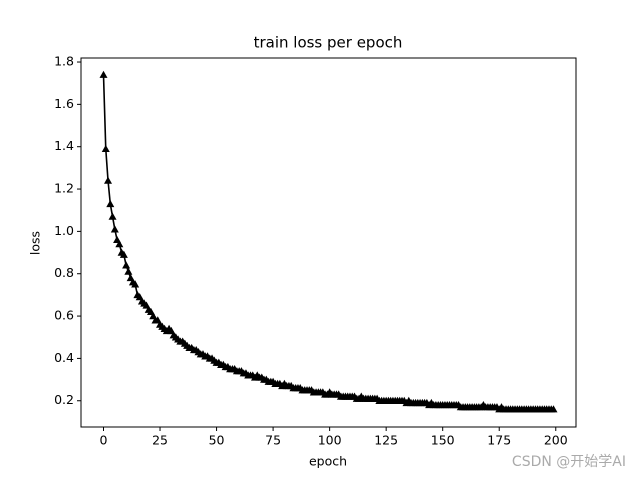 The height and width of the screenshot is (480, 640). Describe the element at coordinates (556, 440) in the screenshot. I see `x-tick-label: 200` at that location.